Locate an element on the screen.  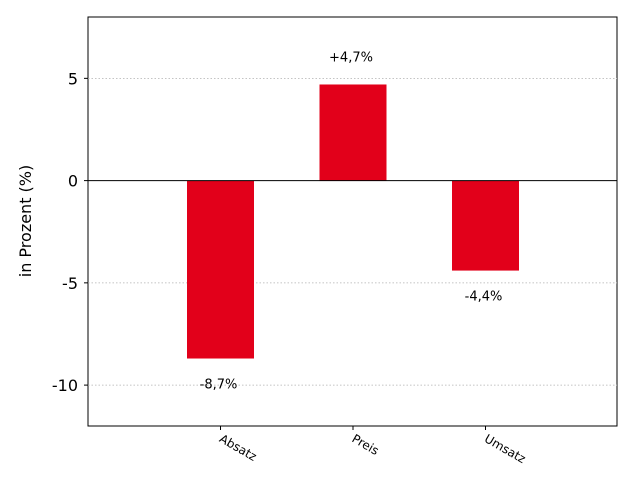
x-tick-label-preis: Preis is located at coordinates (366, 444).